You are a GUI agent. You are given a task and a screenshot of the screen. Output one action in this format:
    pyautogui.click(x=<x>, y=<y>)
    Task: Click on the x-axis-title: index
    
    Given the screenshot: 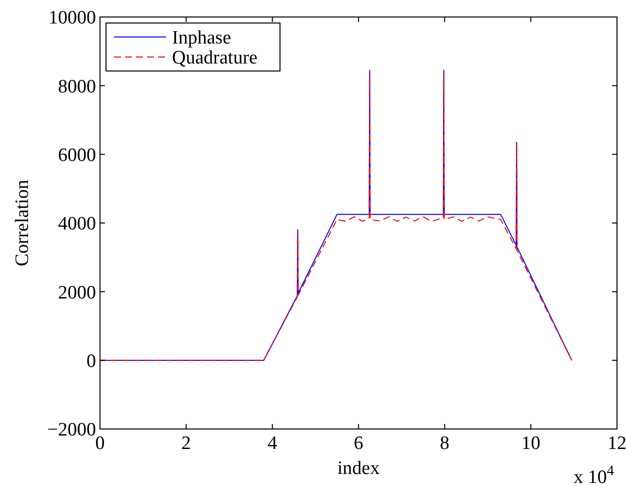 What is the action you would take?
    pyautogui.click(x=358, y=468)
    